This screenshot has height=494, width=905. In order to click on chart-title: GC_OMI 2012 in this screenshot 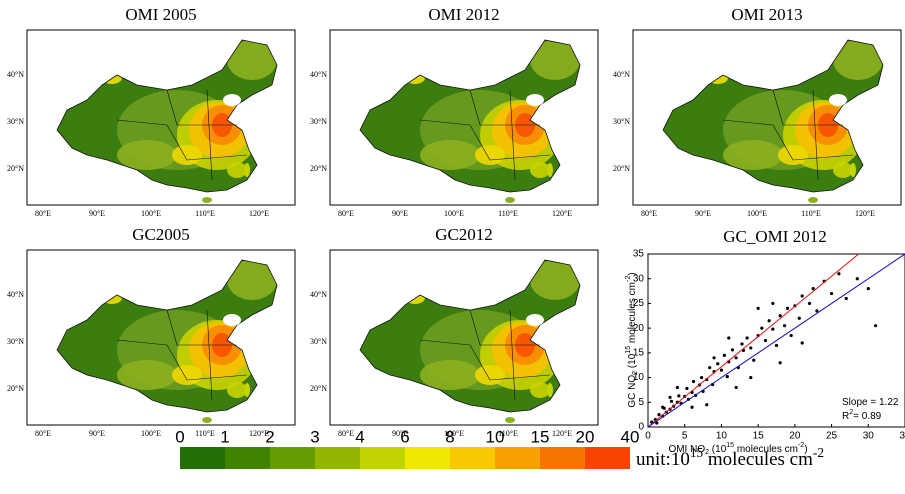, I will do `click(774, 236)`.